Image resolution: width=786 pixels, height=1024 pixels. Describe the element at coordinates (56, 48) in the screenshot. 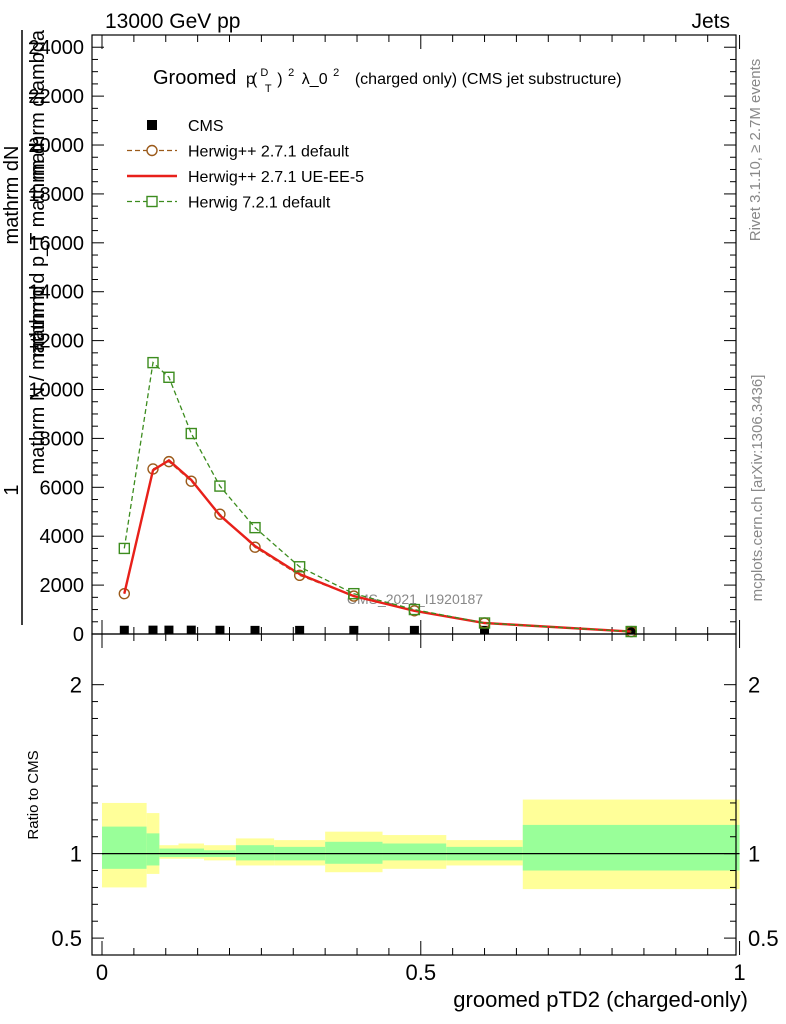

I see `y-tick-label: 24000` at that location.